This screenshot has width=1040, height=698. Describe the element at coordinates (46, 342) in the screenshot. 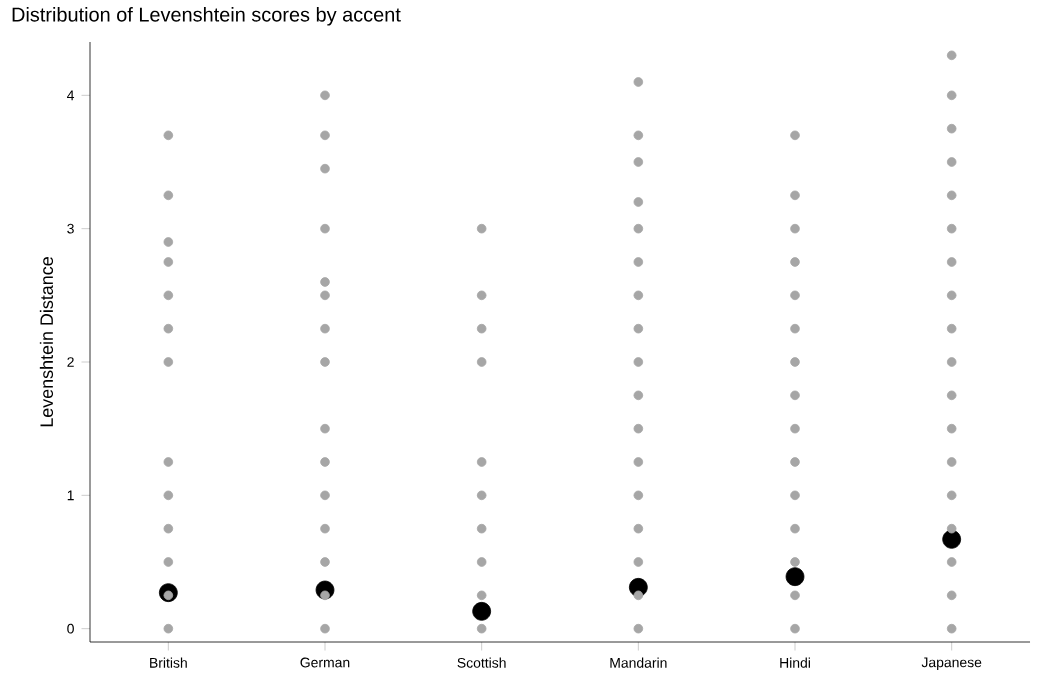

I see `y-axis-title: Levenshtein Distance` at that location.